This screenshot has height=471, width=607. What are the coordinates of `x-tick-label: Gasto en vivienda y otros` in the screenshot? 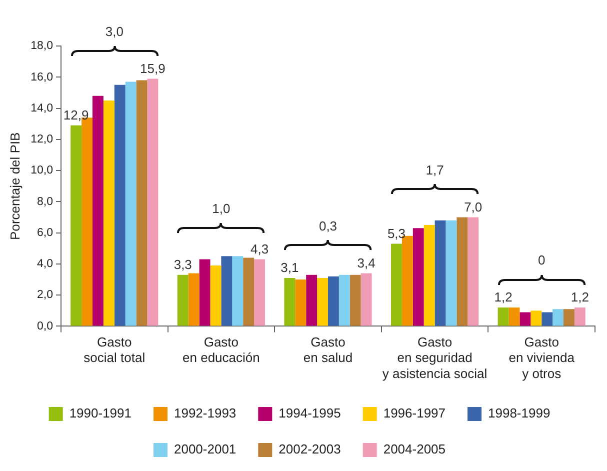 It's located at (542, 357).